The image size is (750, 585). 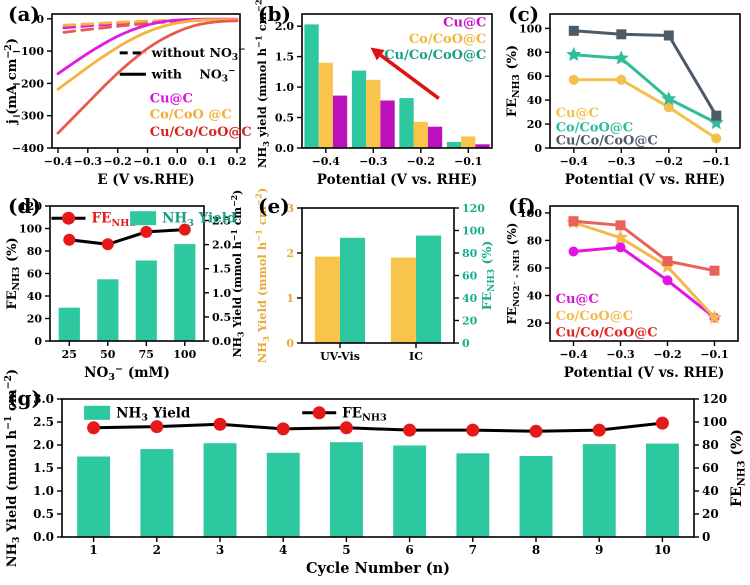 I want to click on y-tick-label: 0.0, so click(x=43, y=537).